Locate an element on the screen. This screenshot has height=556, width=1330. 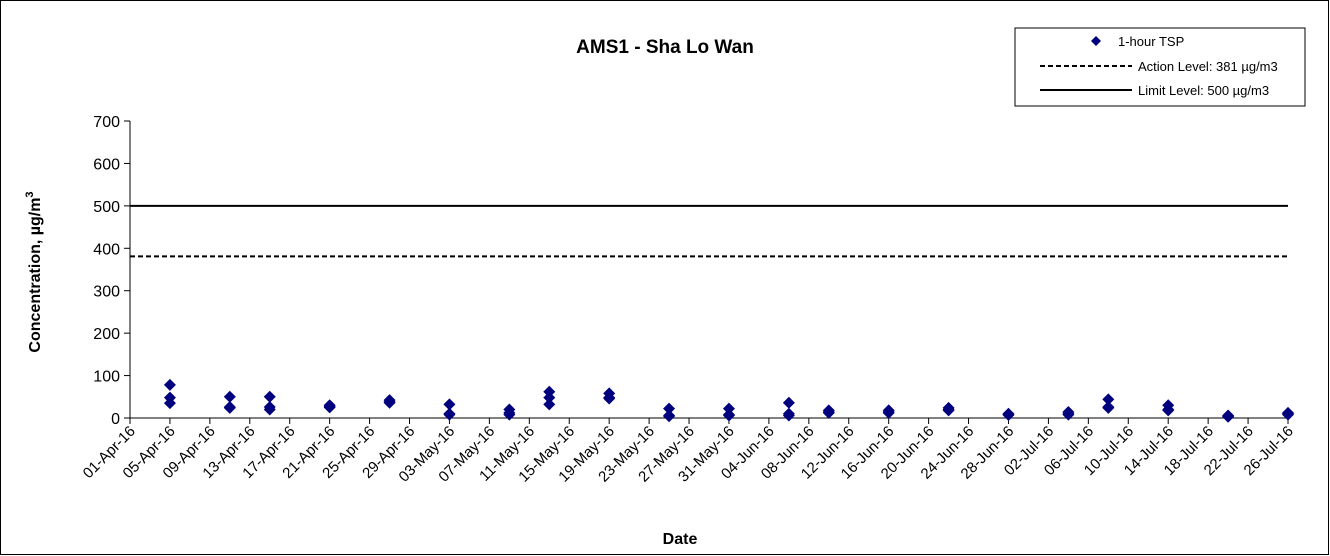
y-axis-title-main: Concentration, µg/m is located at coordinates (35, 275).